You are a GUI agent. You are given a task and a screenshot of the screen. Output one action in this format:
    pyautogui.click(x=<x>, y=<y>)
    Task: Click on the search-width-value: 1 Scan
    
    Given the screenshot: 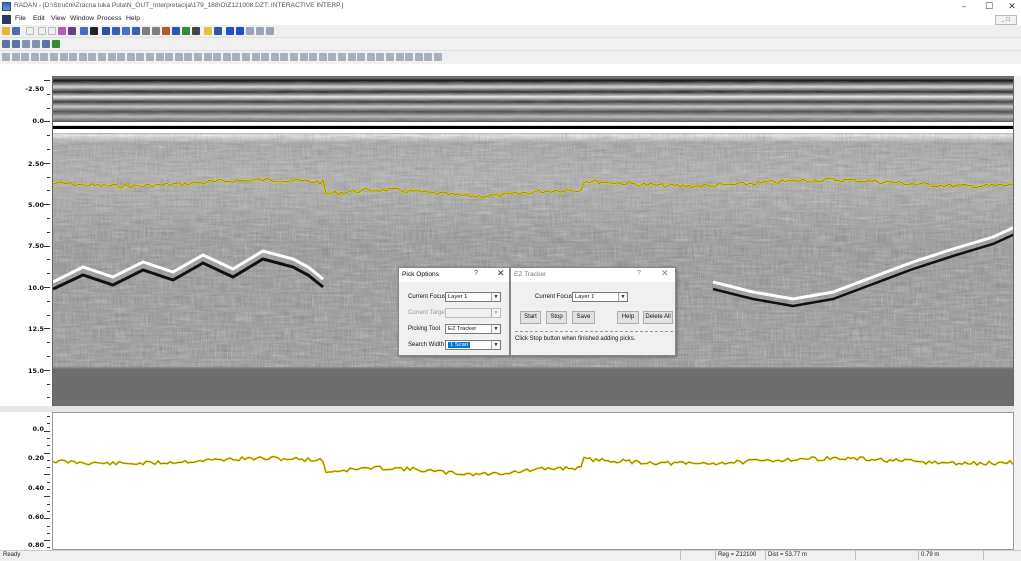 What is the action you would take?
    pyautogui.click(x=459, y=345)
    